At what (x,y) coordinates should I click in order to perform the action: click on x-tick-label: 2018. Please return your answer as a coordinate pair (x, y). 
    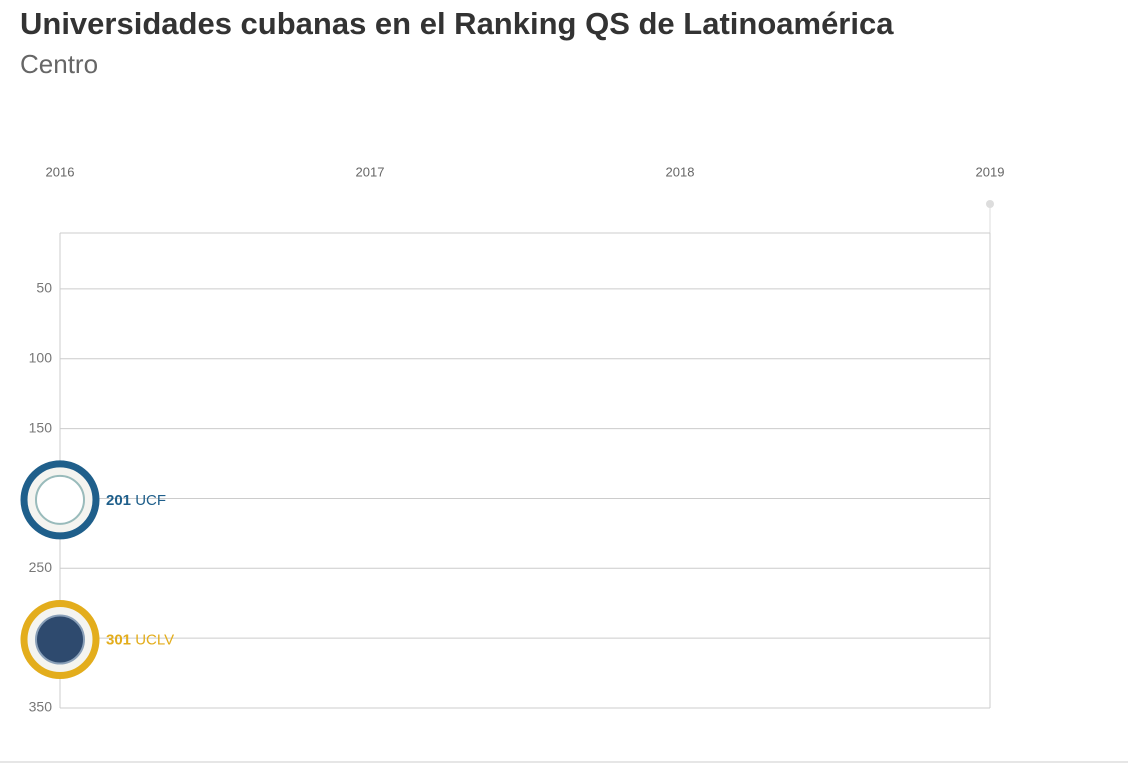
    Looking at the image, I should click on (680, 171).